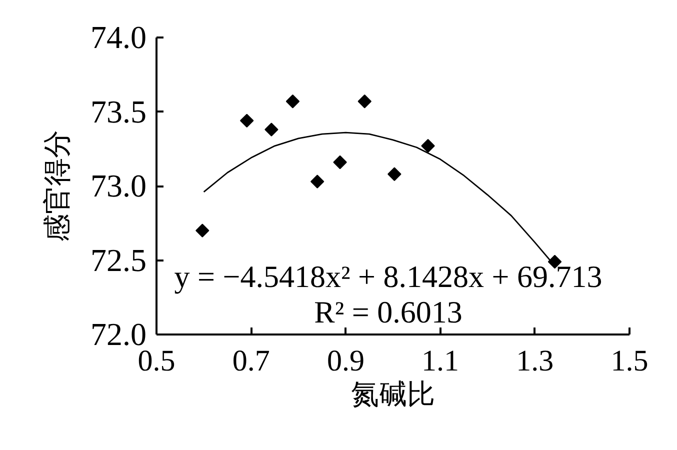 This screenshot has width=677, height=450. Describe the element at coordinates (629, 361) in the screenshot. I see `x-tick-label: 1.5` at that location.